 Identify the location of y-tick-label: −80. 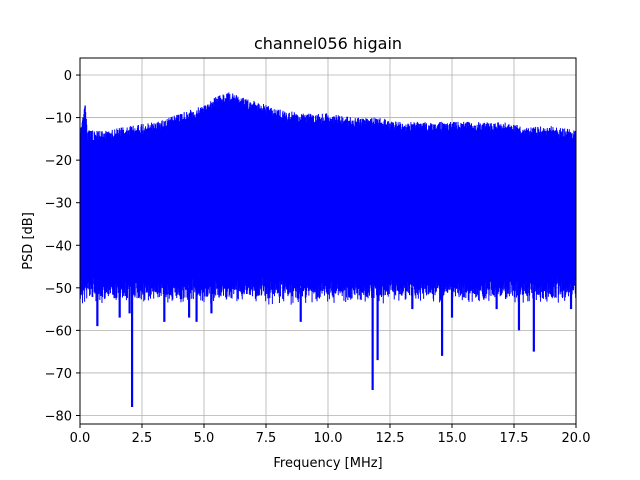
(58, 416).